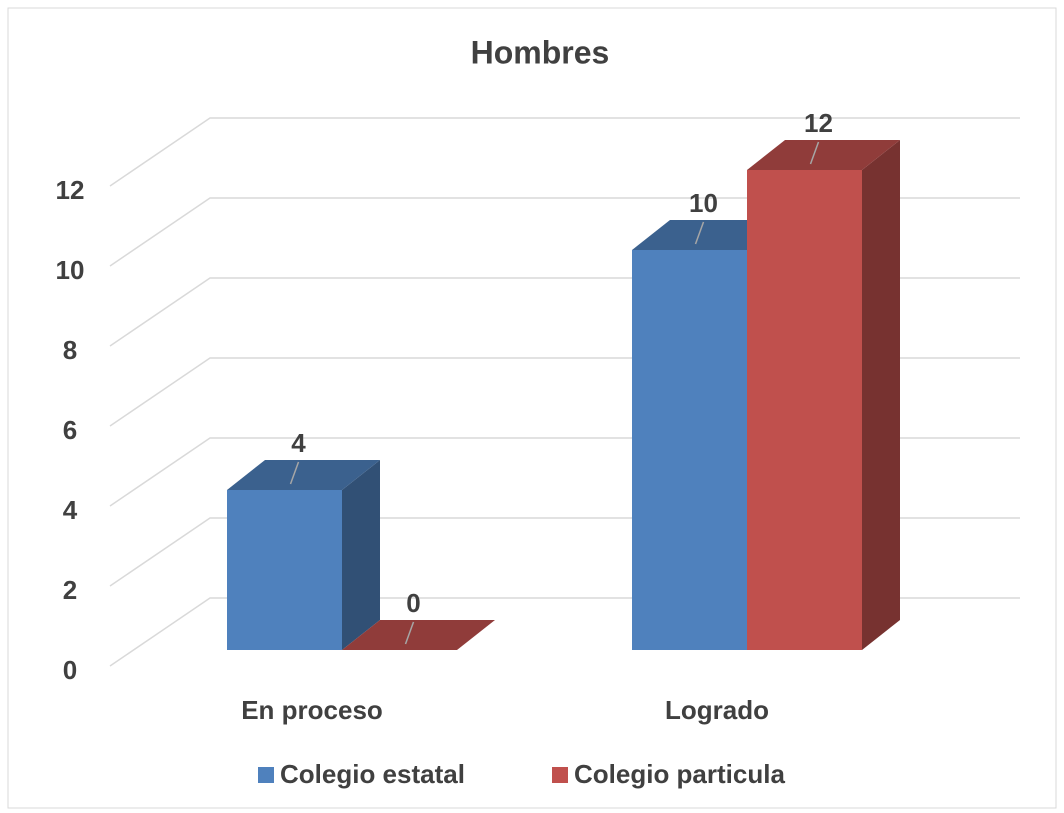 The image size is (1064, 813). I want to click on data-label: 12, so click(818, 123).